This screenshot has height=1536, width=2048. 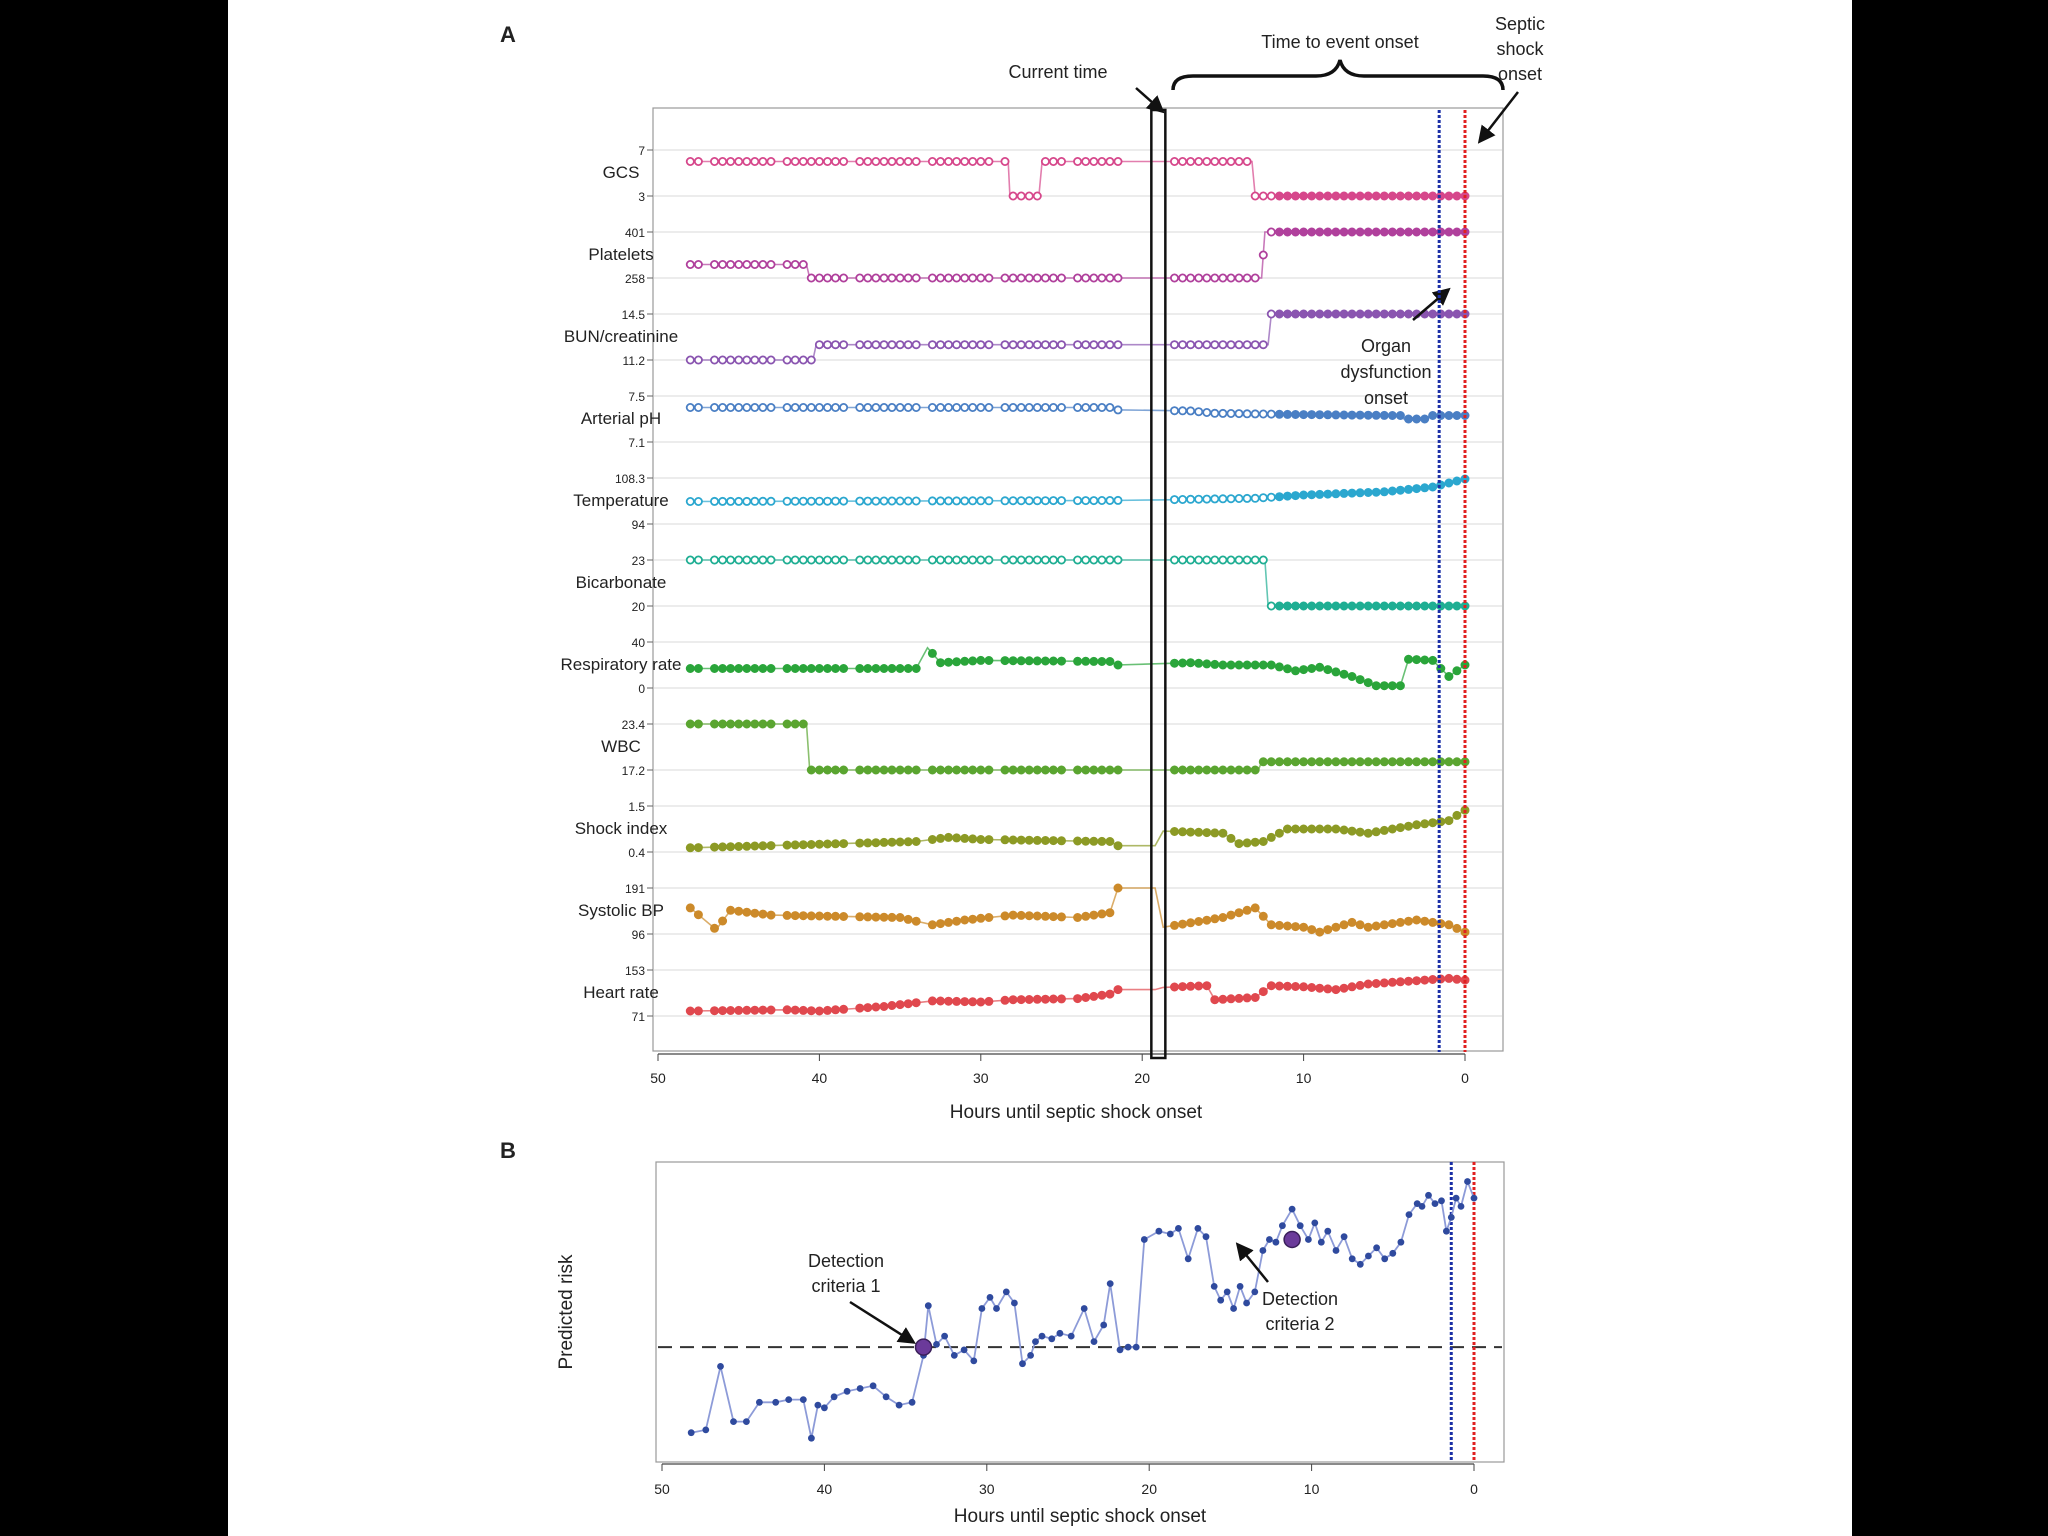 What do you see at coordinates (1082, 1310) in the screenshot?
I see `predicted-risk-series` at bounding box center [1082, 1310].